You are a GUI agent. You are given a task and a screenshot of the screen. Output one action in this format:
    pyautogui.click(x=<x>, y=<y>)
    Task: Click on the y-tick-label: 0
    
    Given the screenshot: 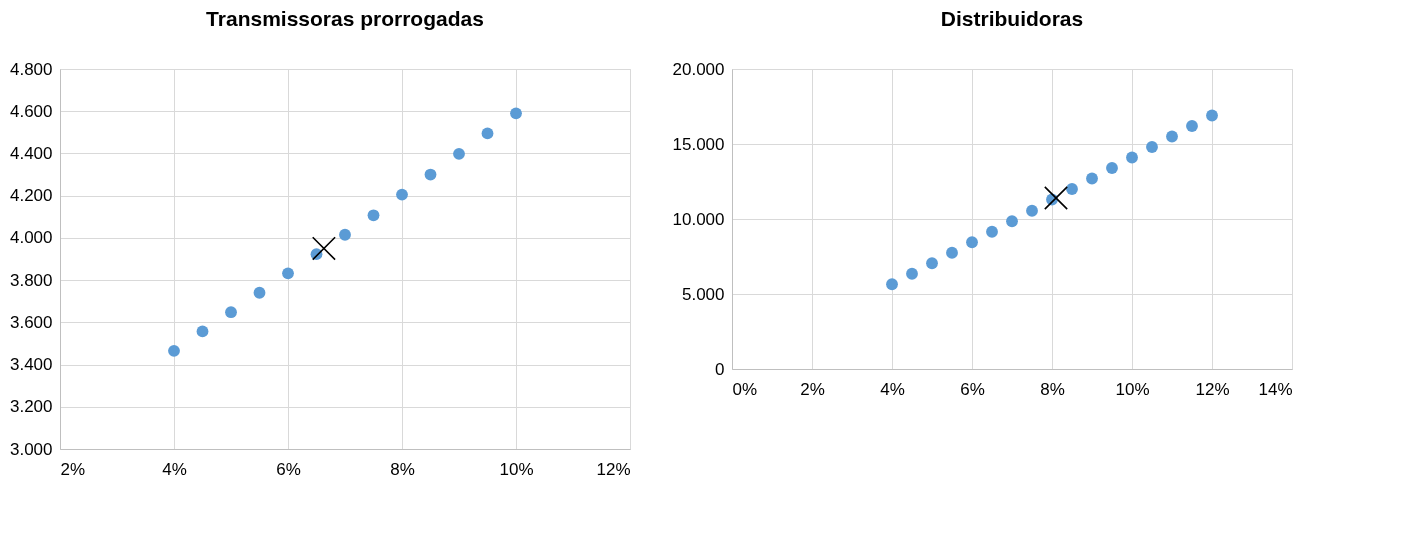 What is the action you would take?
    pyautogui.click(x=720, y=369)
    